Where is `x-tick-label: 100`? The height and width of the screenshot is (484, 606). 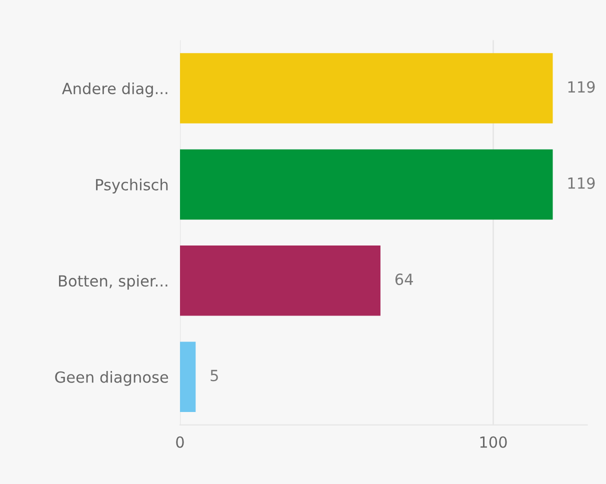
x-tick-label: 100 is located at coordinates (493, 442).